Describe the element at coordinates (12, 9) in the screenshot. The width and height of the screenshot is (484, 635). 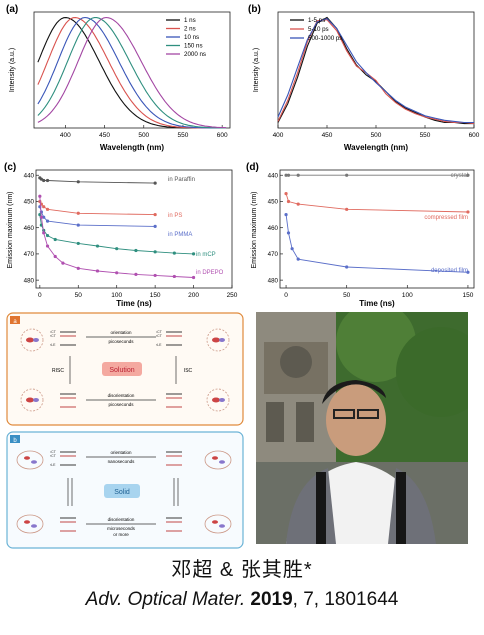
I see `panel-a-label: (a)` at that location.